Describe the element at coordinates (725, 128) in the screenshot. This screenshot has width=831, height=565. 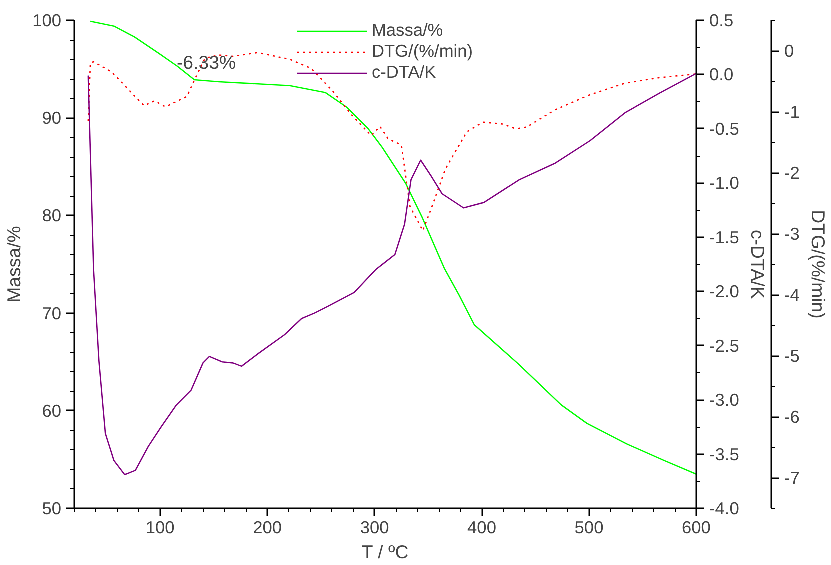
I see `y2-tick-label: -0.5` at that location.